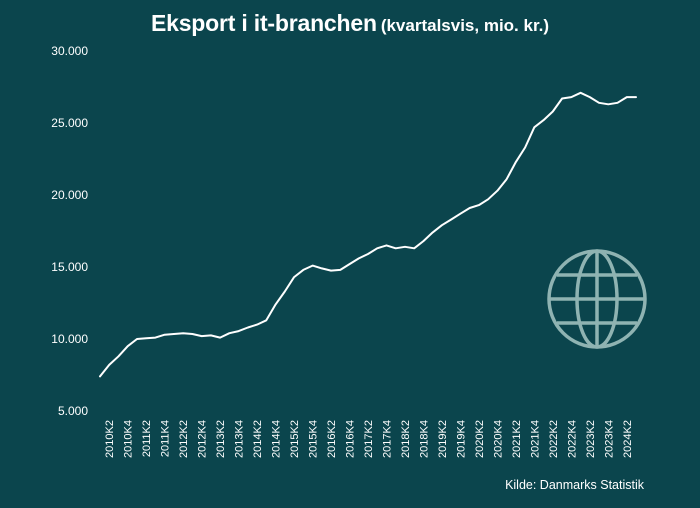 The height and width of the screenshot is (508, 700). What do you see at coordinates (69, 195) in the screenshot?
I see `y-tick-label: 20.000` at bounding box center [69, 195].